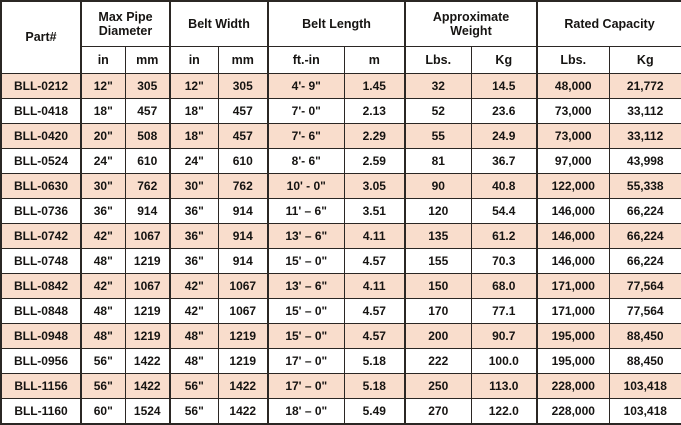  What do you see at coordinates (194, 60) in the screenshot?
I see `unit-header-belt-width-in: in` at bounding box center [194, 60].